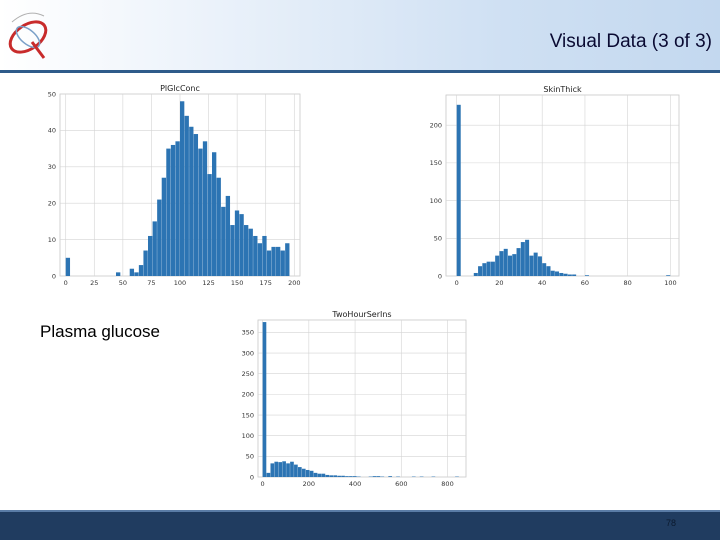 The image size is (720, 540). I want to click on y-tick-label: 350, so click(248, 333).